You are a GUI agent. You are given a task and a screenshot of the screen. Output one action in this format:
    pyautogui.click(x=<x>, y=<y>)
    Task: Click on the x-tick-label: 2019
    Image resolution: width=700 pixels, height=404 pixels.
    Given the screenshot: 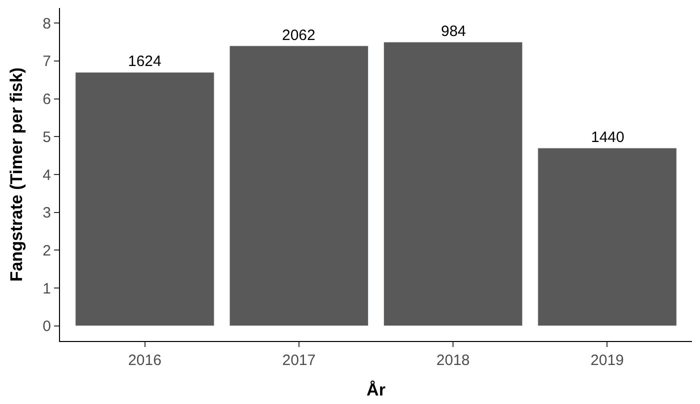 What is the action you would take?
    pyautogui.click(x=607, y=360)
    